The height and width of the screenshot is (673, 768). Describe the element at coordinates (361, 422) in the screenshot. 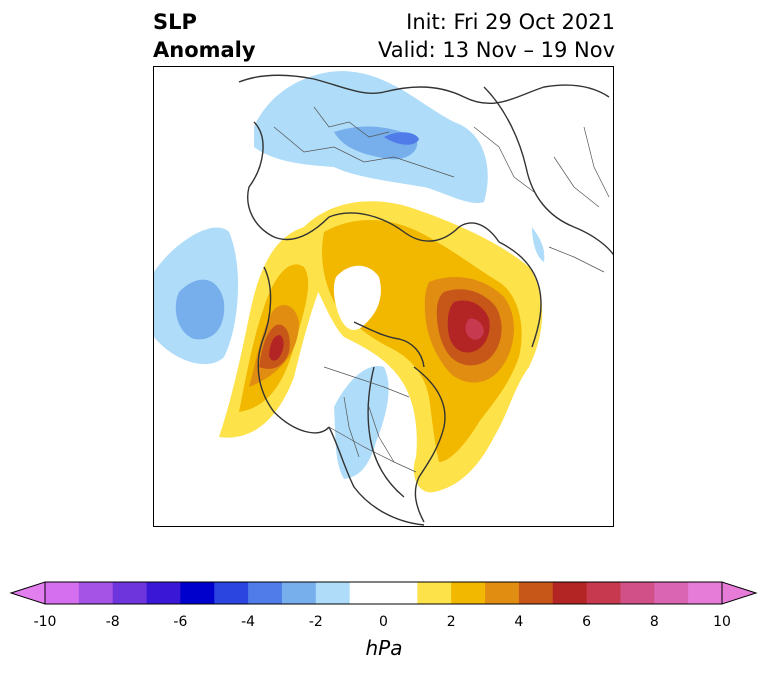

I see `north-america-low-anomaly` at that location.